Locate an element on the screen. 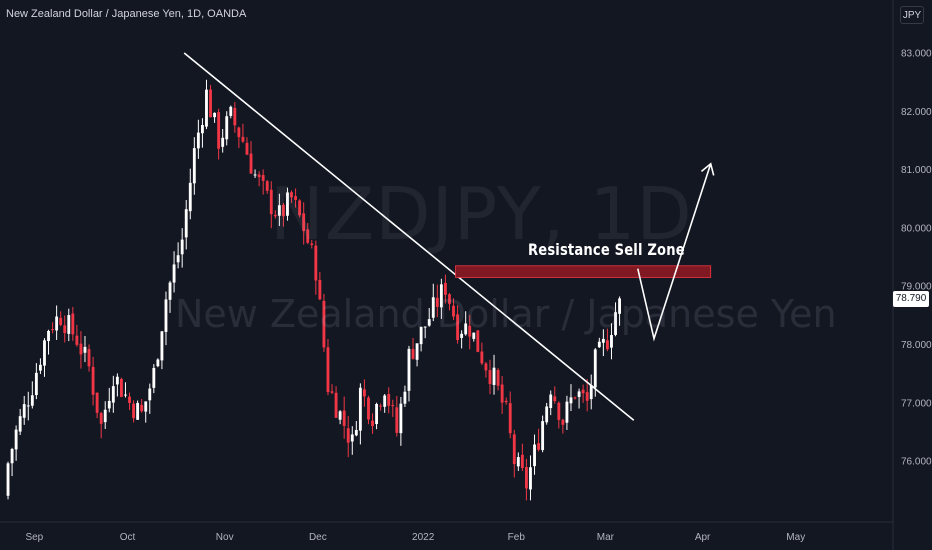  projection-path is located at coordinates (674, 252).